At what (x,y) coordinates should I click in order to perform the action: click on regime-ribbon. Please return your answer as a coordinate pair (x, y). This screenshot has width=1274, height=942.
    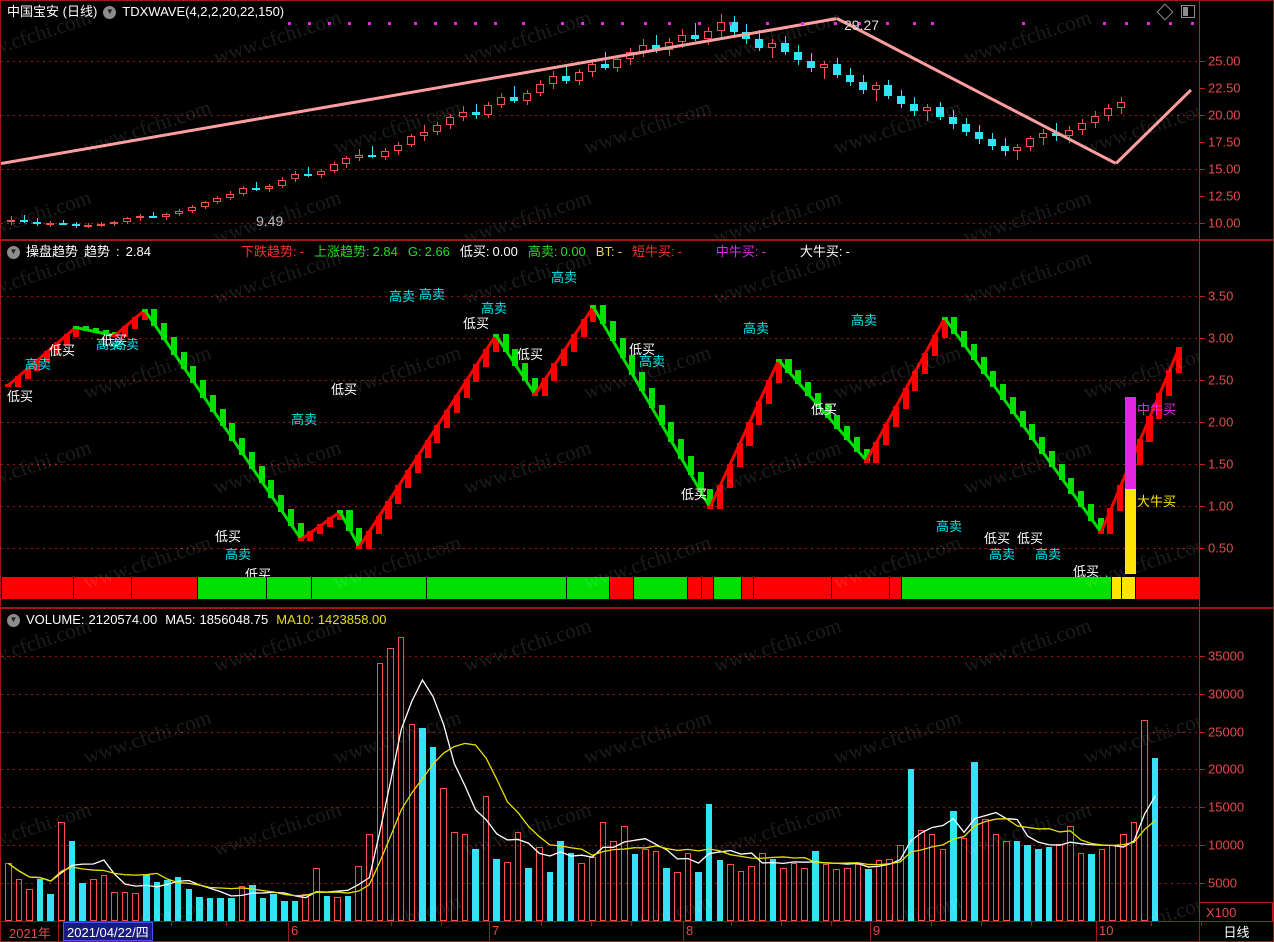
    Looking at the image, I should click on (600, 588).